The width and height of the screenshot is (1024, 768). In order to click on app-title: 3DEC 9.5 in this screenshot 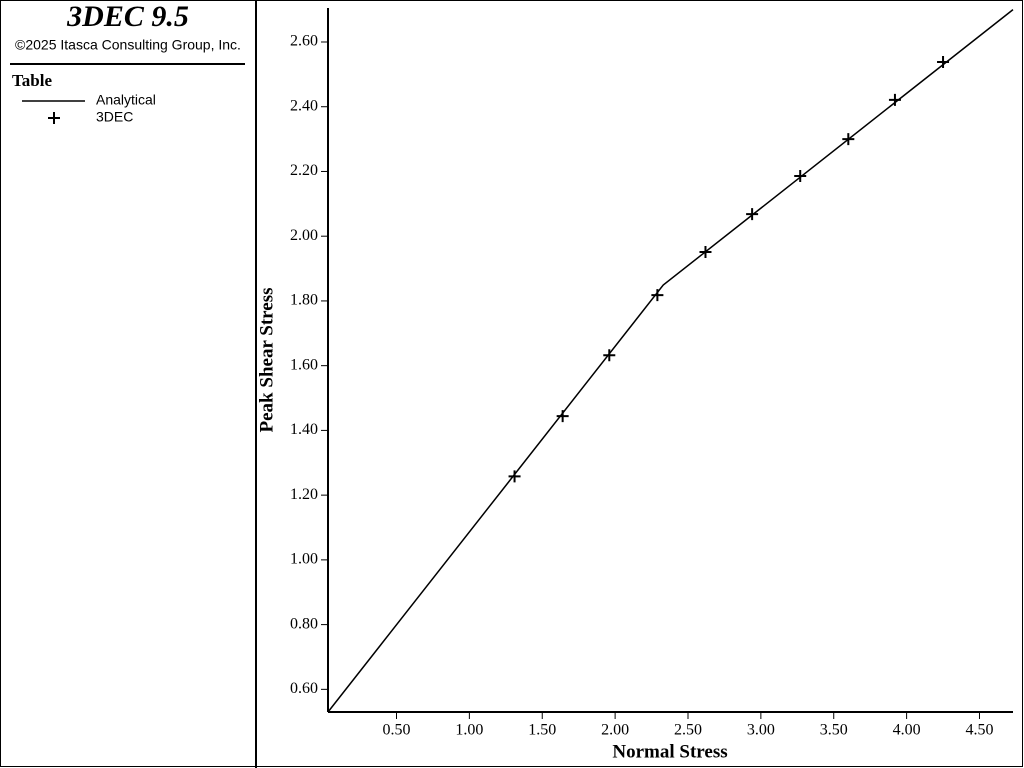, I will do `click(127, 16)`.